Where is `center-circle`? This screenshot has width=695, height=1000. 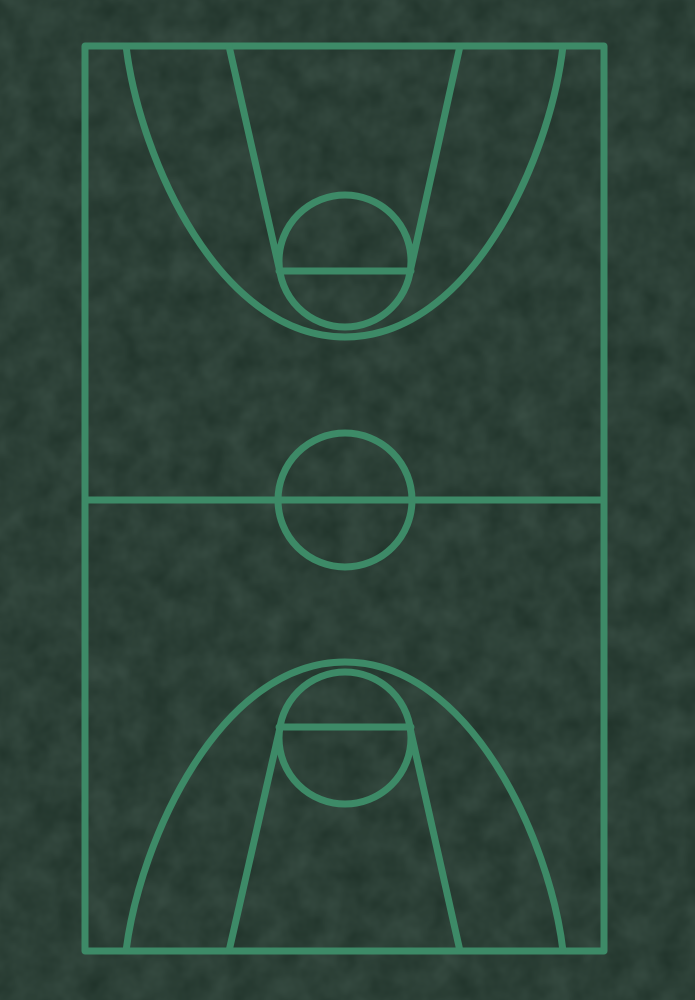
center-circle is located at coordinates (345, 500).